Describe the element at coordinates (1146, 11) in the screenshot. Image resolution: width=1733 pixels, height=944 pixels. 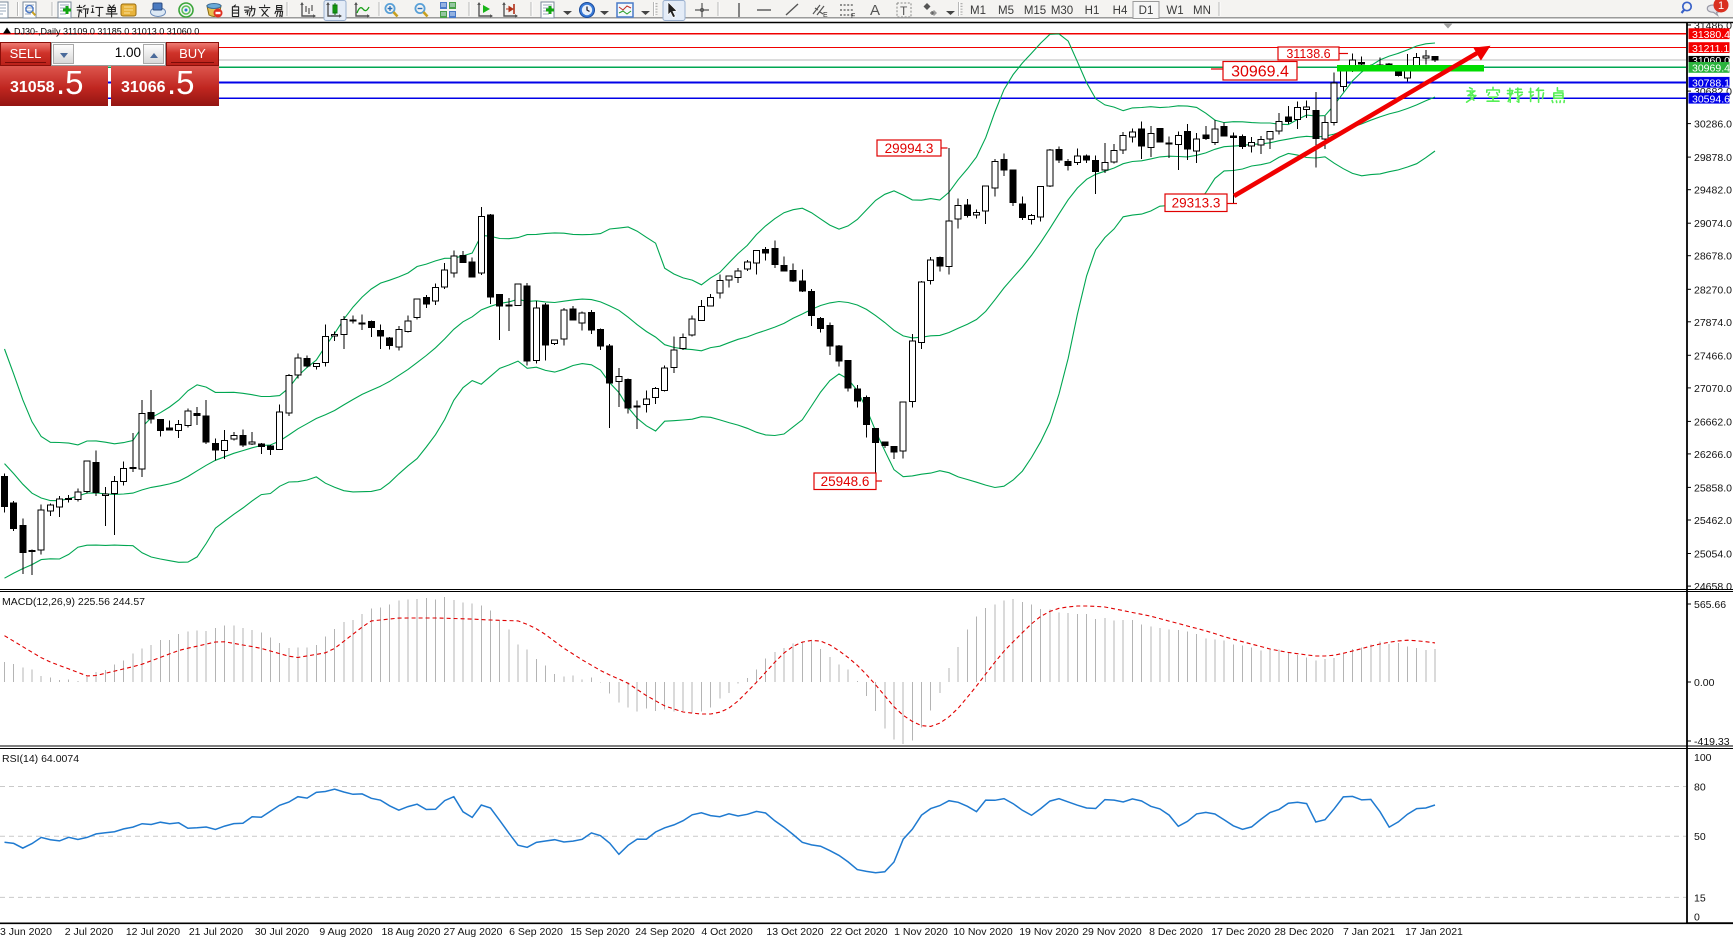
I see `svg-text: D1` at that location.